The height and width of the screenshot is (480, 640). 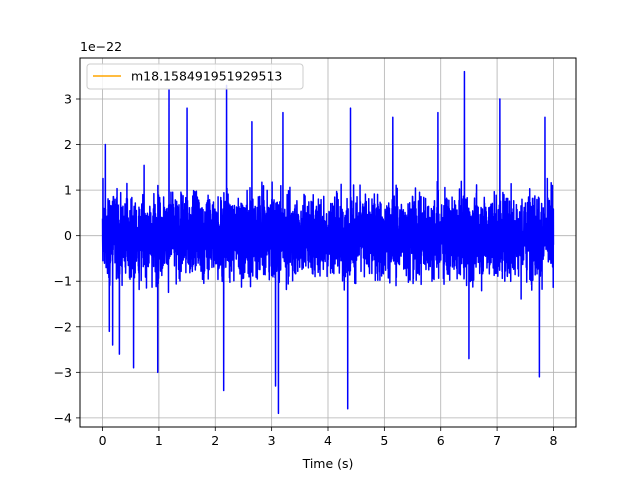 I want to click on y-tick-label: −2, so click(x=63, y=326).